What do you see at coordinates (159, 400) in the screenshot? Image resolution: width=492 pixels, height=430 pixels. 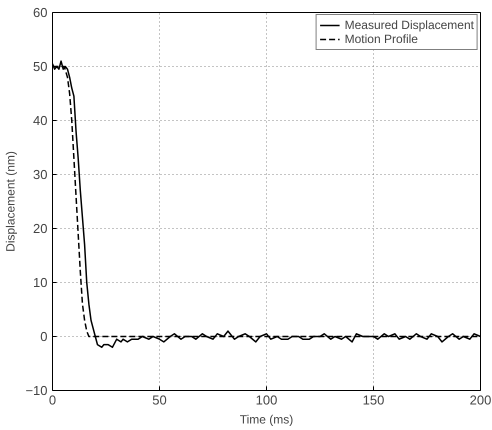 I see `x-tick-label: 50` at bounding box center [159, 400].